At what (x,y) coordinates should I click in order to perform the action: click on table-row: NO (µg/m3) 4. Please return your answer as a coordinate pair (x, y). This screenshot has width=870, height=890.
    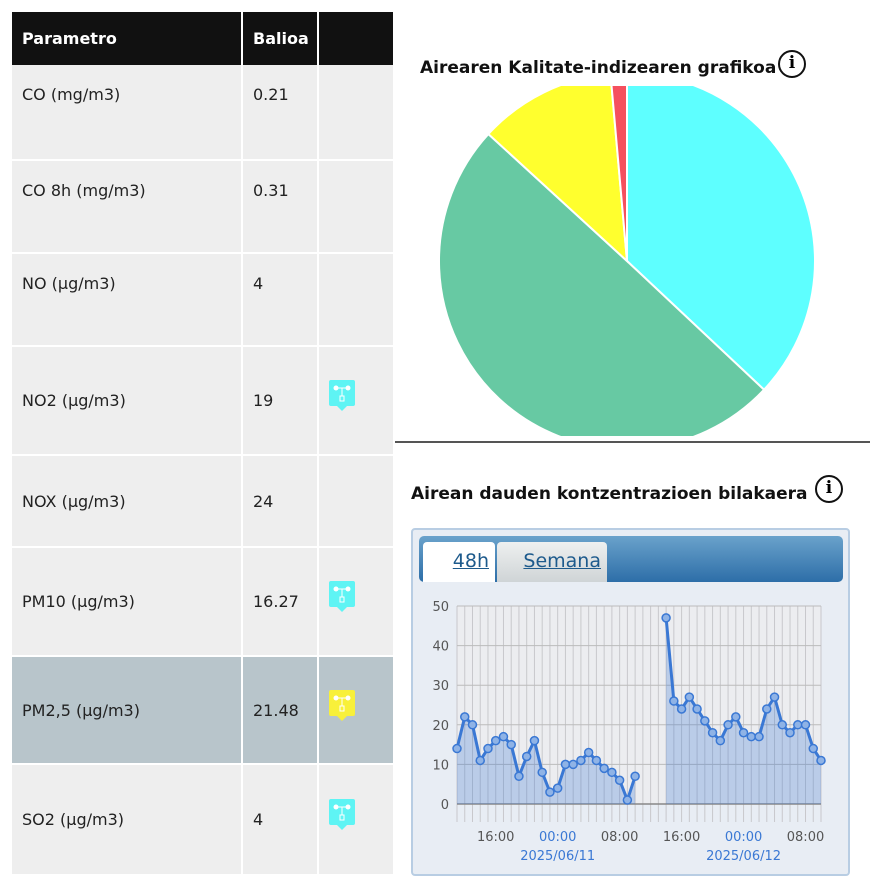
    Looking at the image, I should click on (203, 300).